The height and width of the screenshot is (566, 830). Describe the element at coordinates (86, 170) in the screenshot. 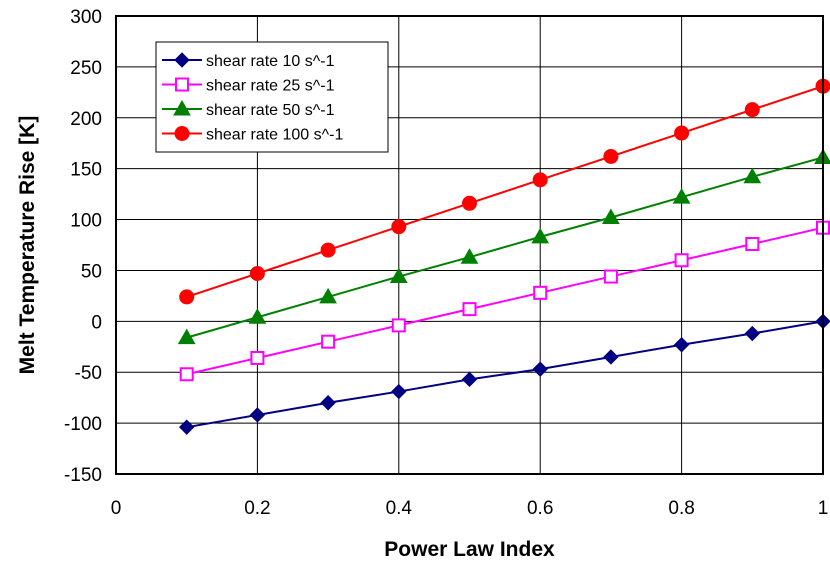

I see `y-tick-label: 150` at that location.